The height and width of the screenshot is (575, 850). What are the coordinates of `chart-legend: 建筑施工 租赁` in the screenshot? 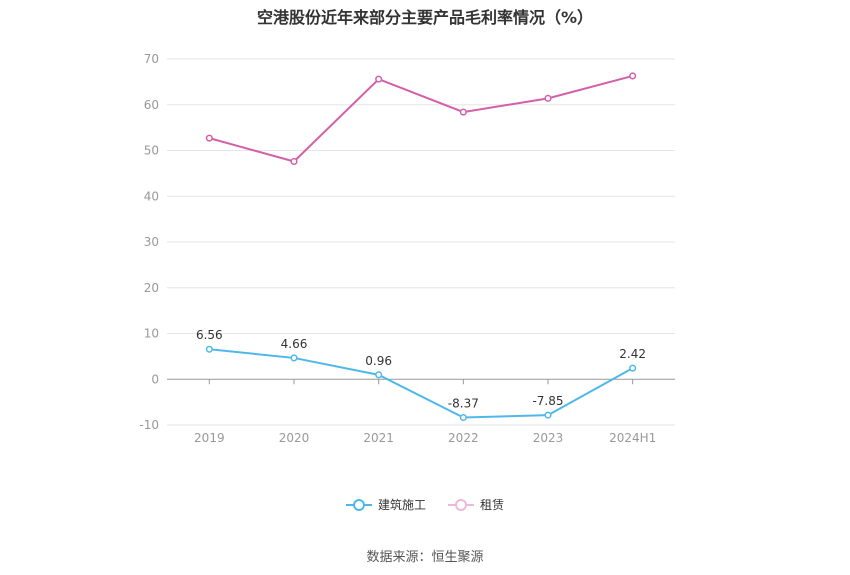 It's located at (425, 504).